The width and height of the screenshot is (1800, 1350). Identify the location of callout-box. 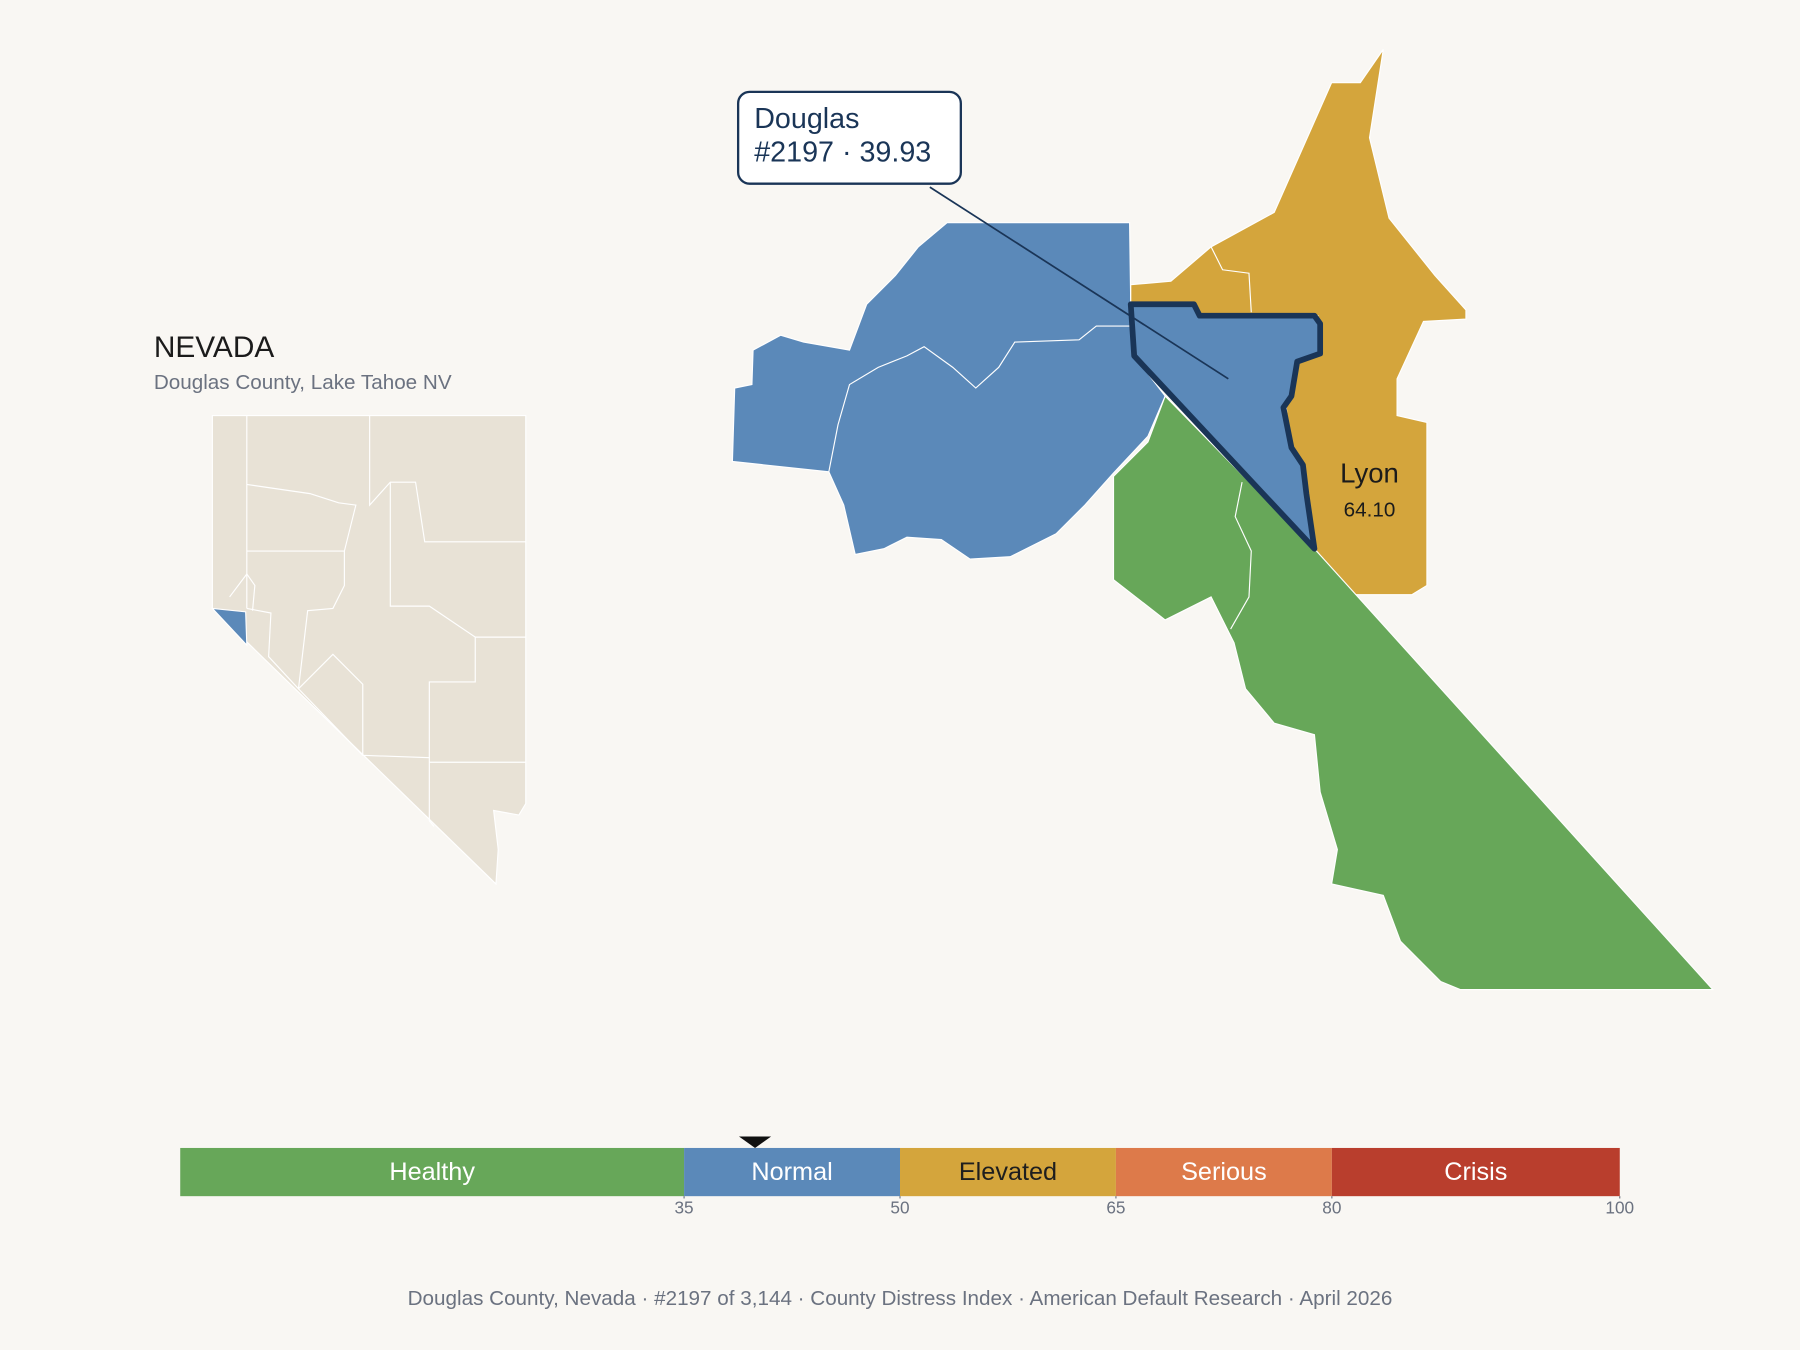
(849, 137).